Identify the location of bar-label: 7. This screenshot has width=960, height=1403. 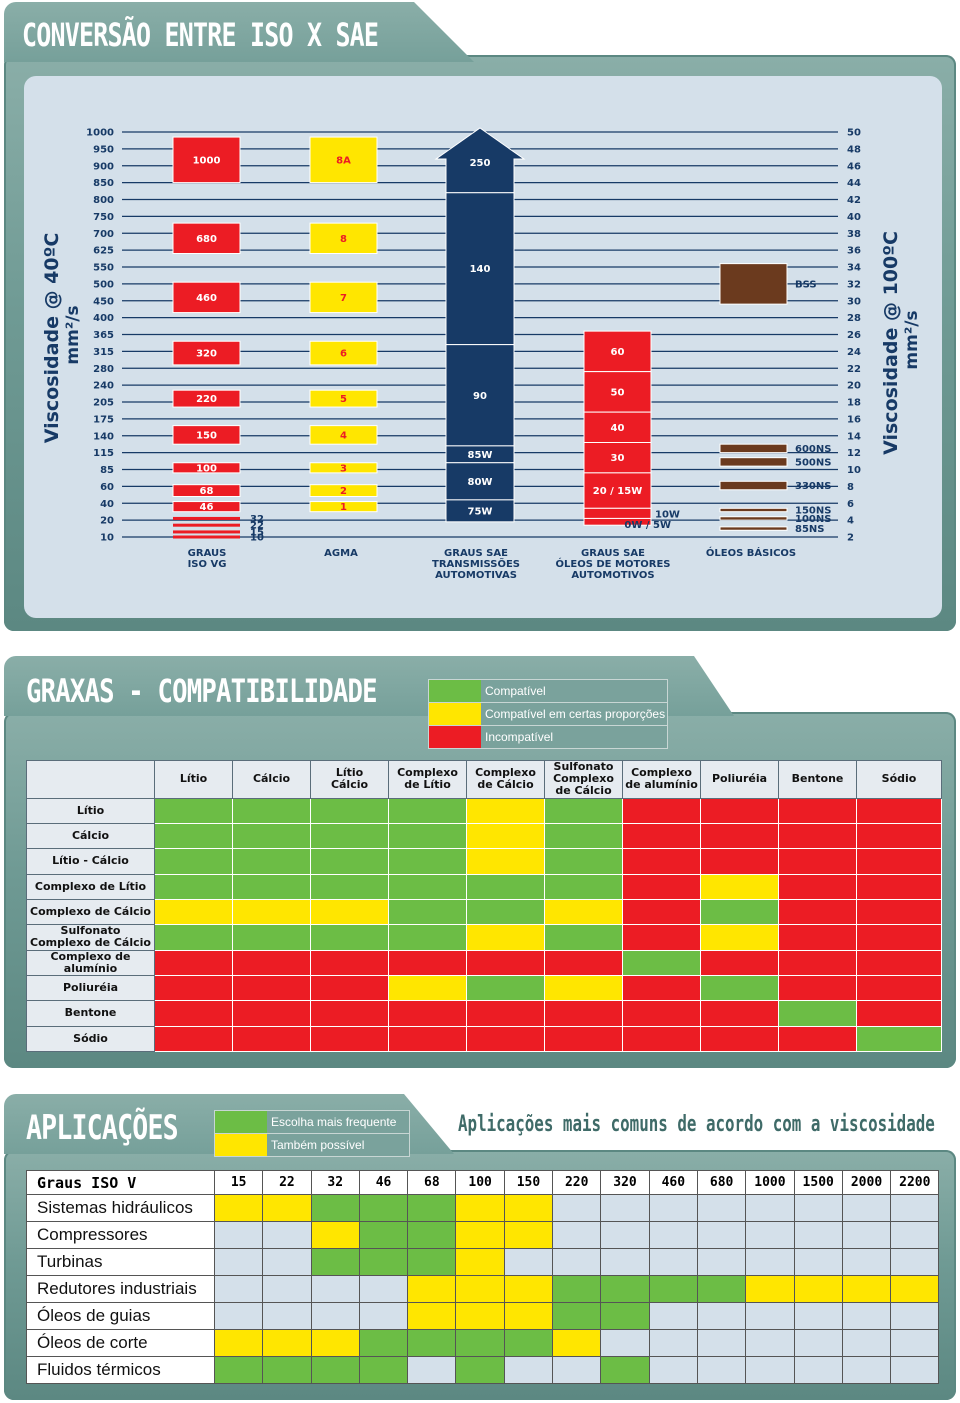
(343, 298).